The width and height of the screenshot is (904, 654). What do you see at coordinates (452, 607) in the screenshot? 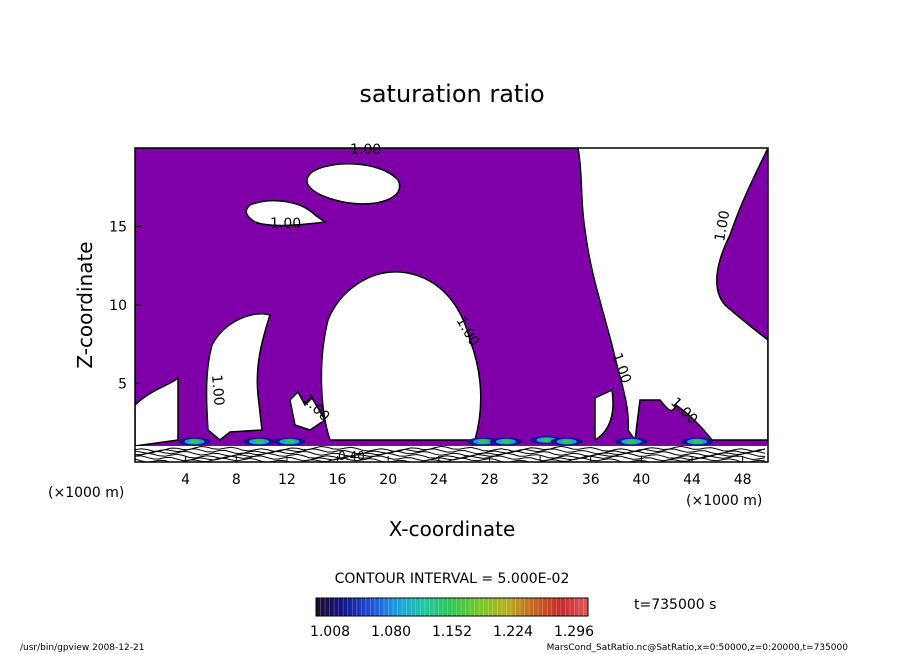
I see `colorbar` at bounding box center [452, 607].